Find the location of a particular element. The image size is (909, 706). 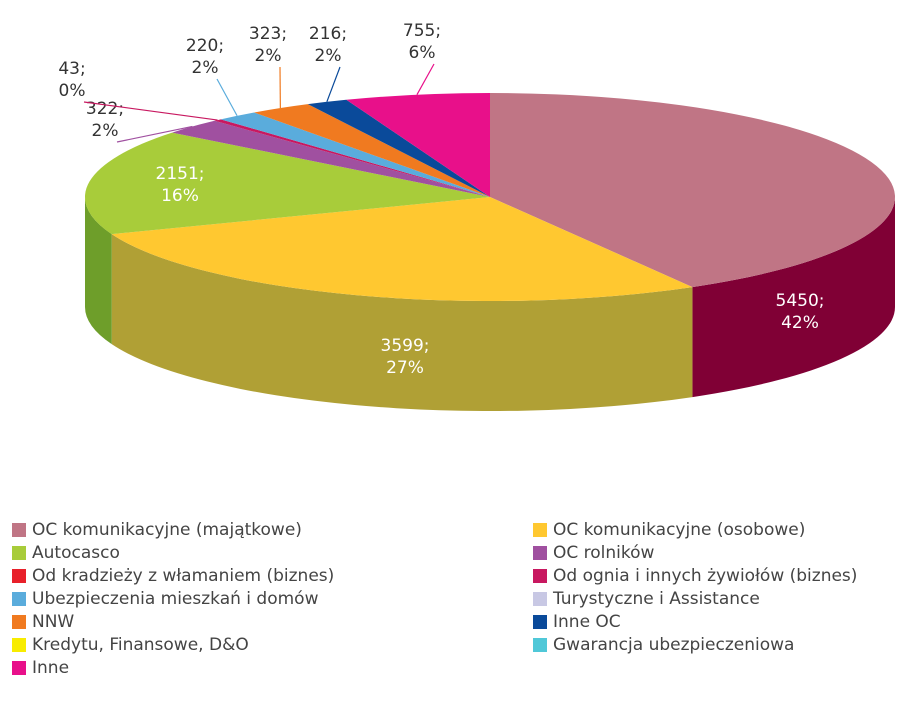

data-label: 3599; is located at coordinates (405, 346).